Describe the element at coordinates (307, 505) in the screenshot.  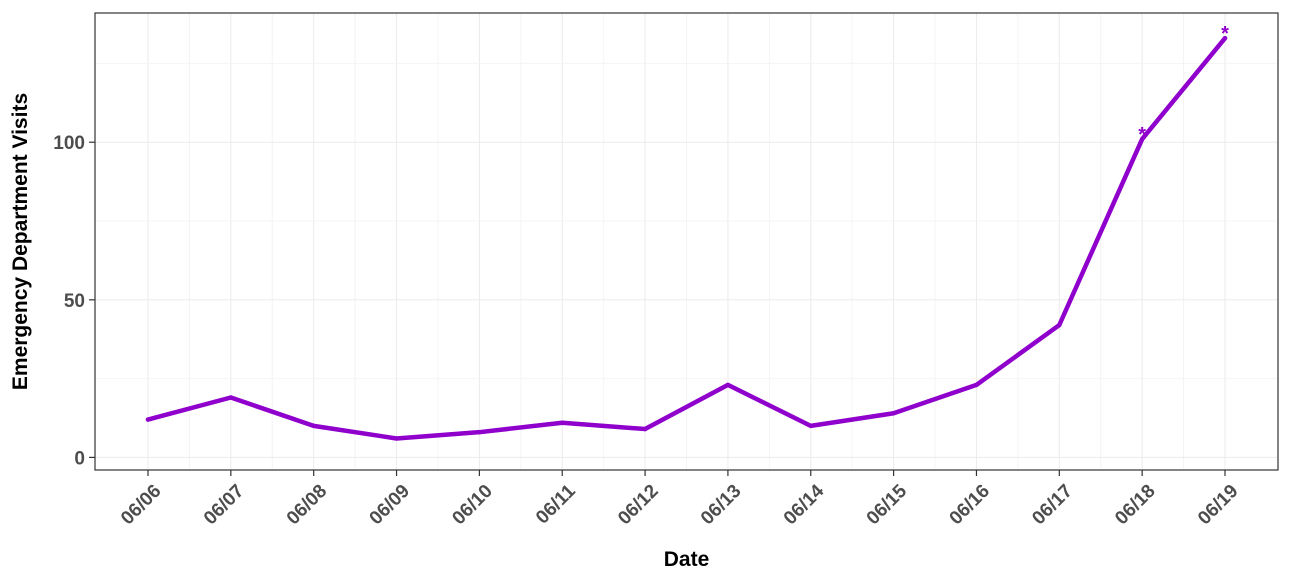
I see `x-tick-label: 06/08` at that location.